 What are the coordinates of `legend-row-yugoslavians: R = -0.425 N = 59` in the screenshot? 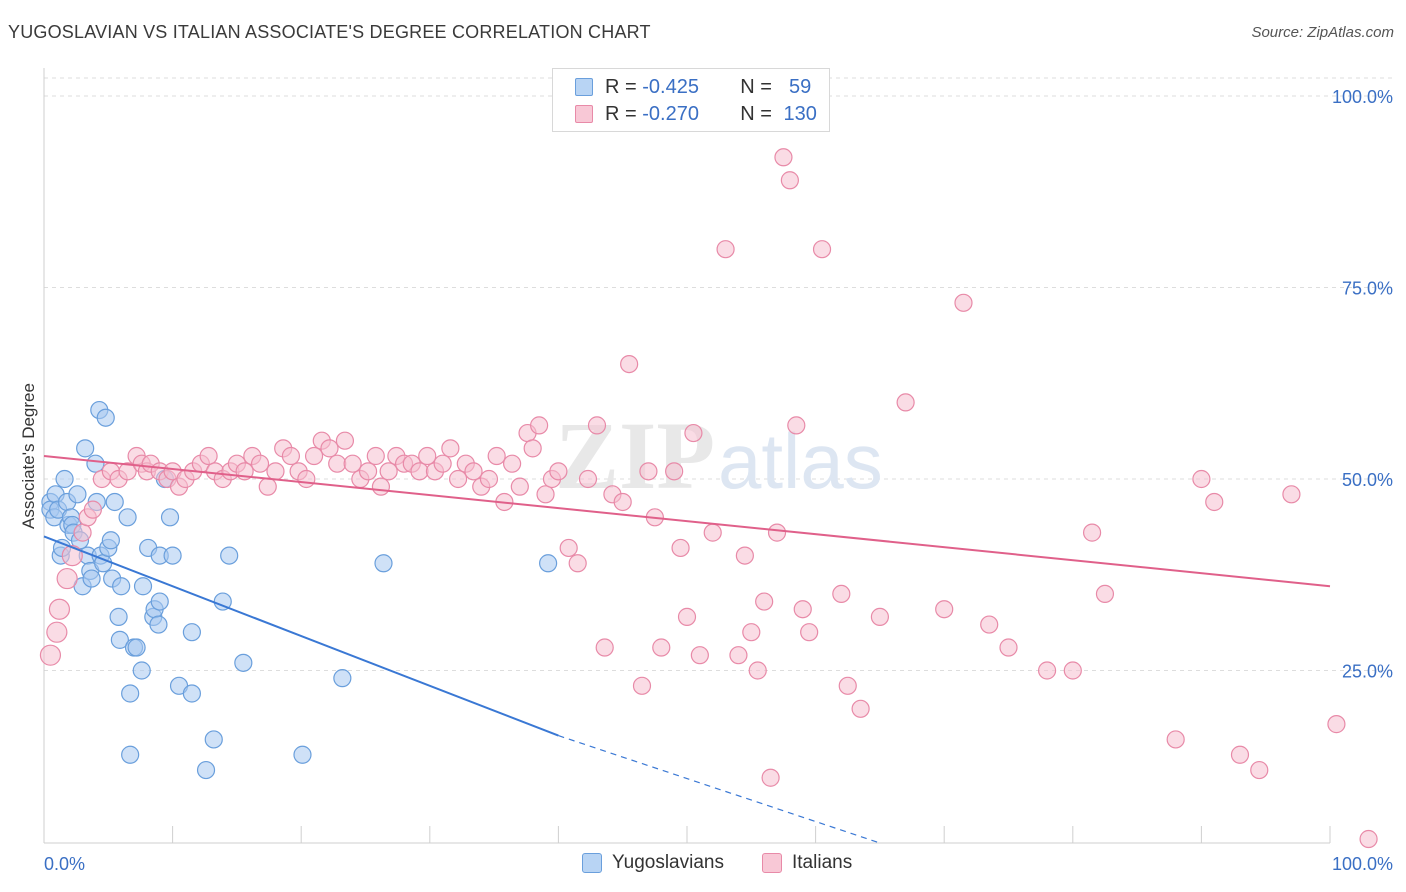 It's located at (693, 87).